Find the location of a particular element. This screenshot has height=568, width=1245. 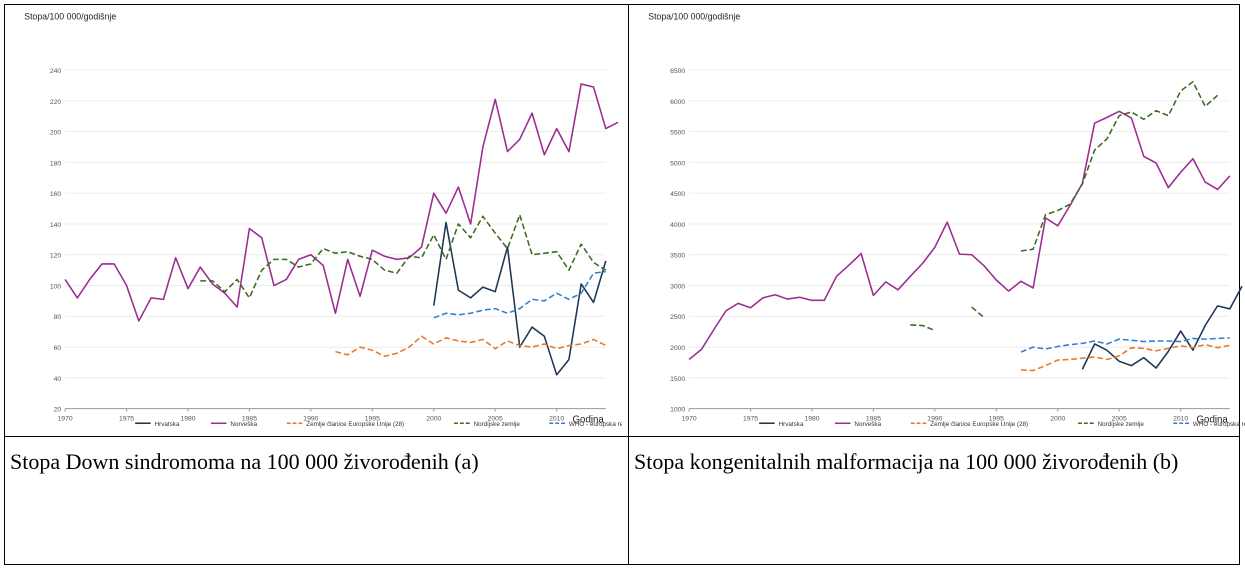

y-tick-label: 3000 is located at coordinates (677, 286).